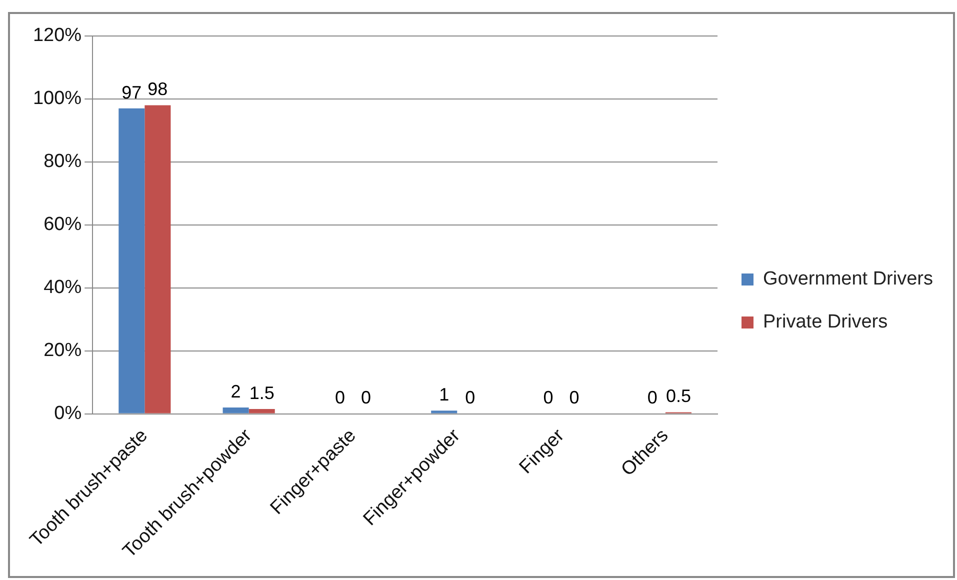 This screenshot has height=580, width=957. What do you see at coordinates (444, 394) in the screenshot?
I see `data-label: 1` at bounding box center [444, 394].